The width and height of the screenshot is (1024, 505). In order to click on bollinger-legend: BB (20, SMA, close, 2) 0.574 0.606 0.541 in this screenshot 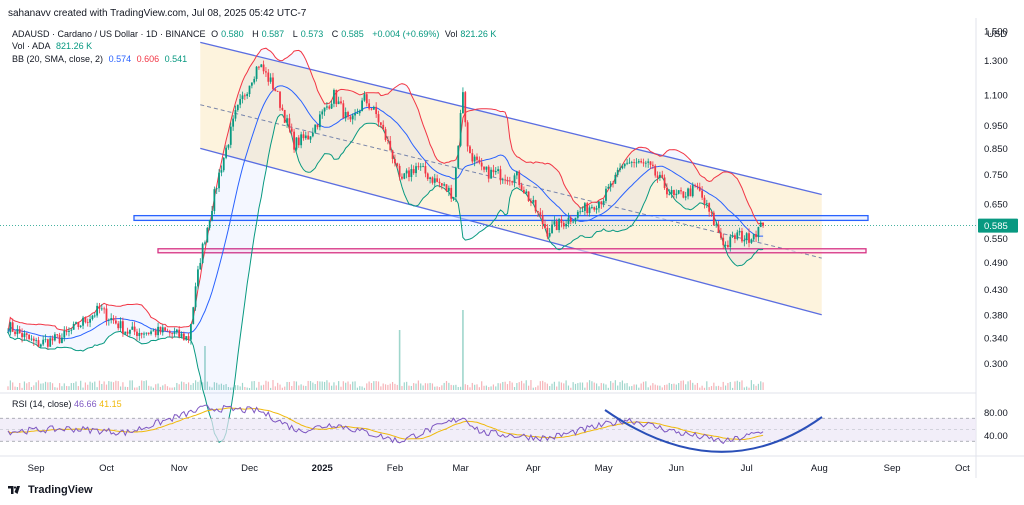, I will do `click(100, 59)`.